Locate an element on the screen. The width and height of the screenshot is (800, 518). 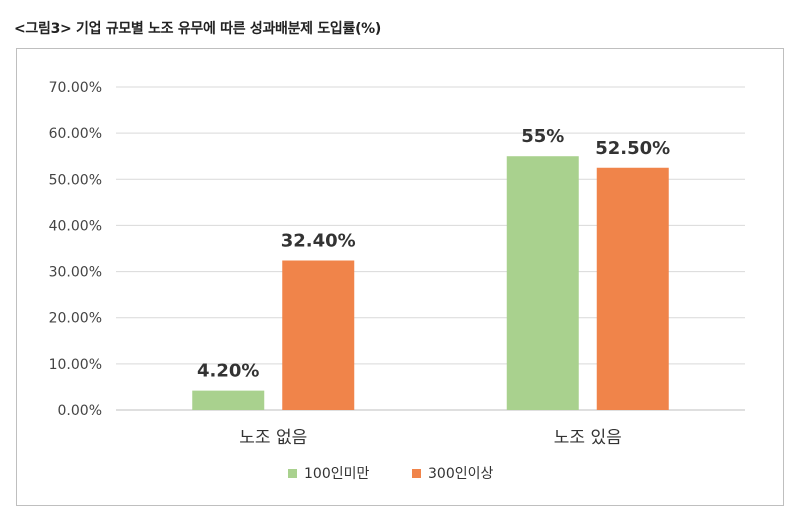
x-category-label: 노조 있음 is located at coordinates (588, 438).